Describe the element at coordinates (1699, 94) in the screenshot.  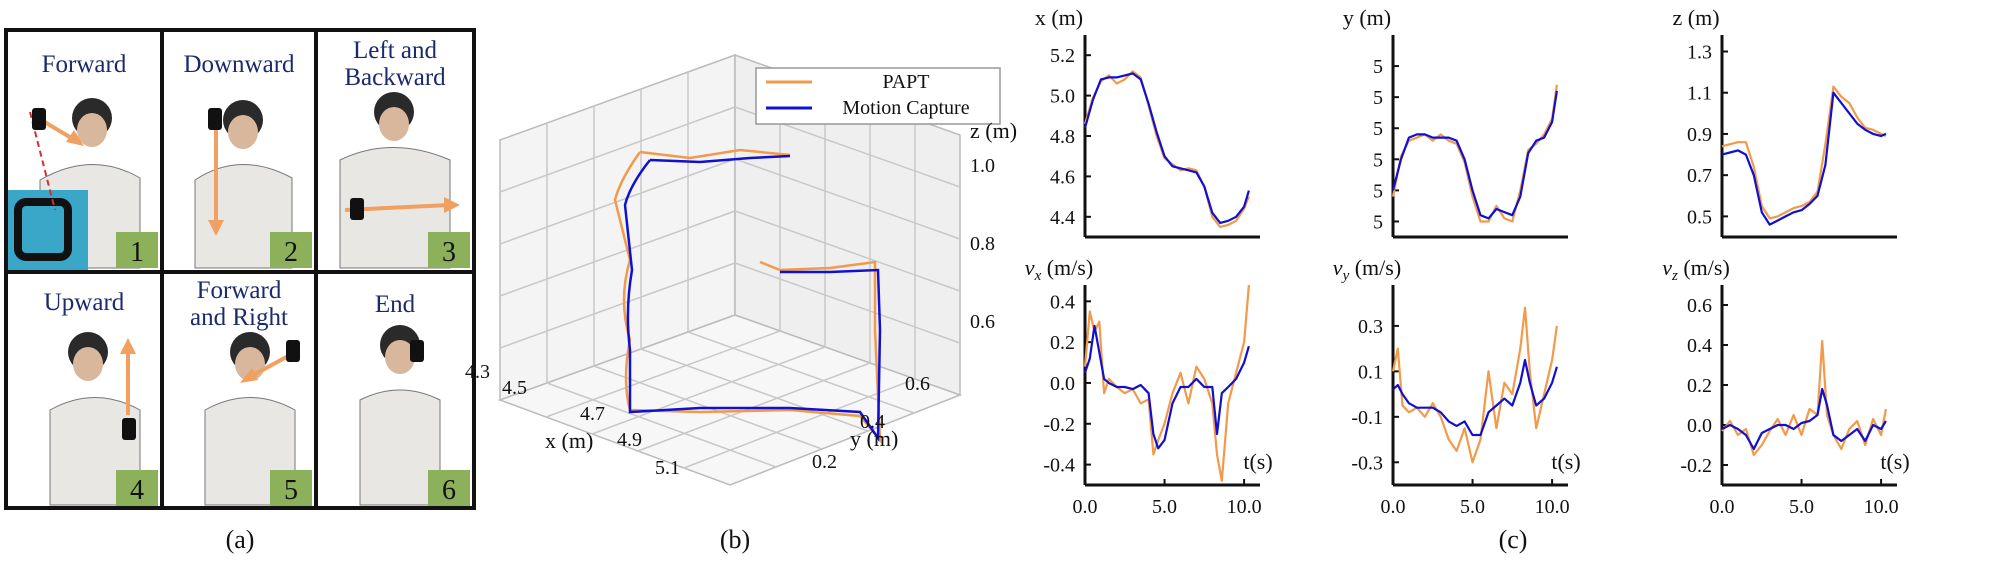
I see `y-tick-label: 1.1` at that location.